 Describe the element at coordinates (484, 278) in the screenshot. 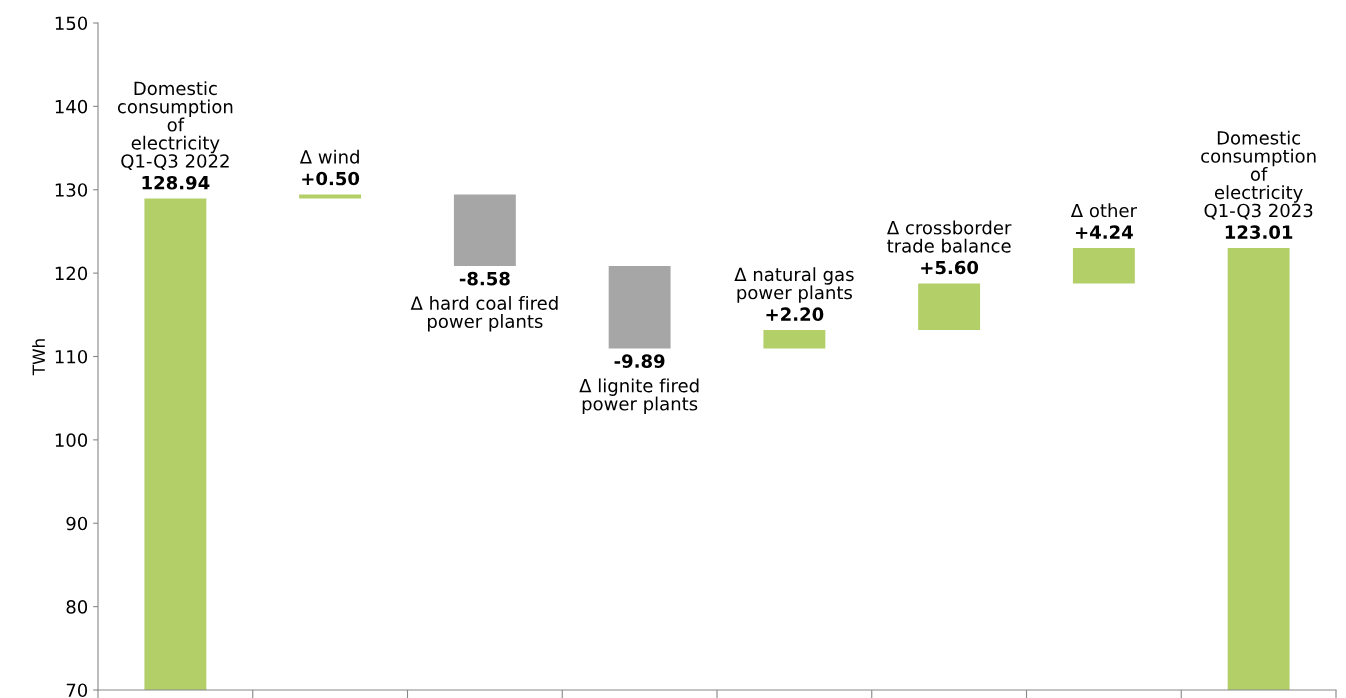

I see `data-label: -8.58` at that location.